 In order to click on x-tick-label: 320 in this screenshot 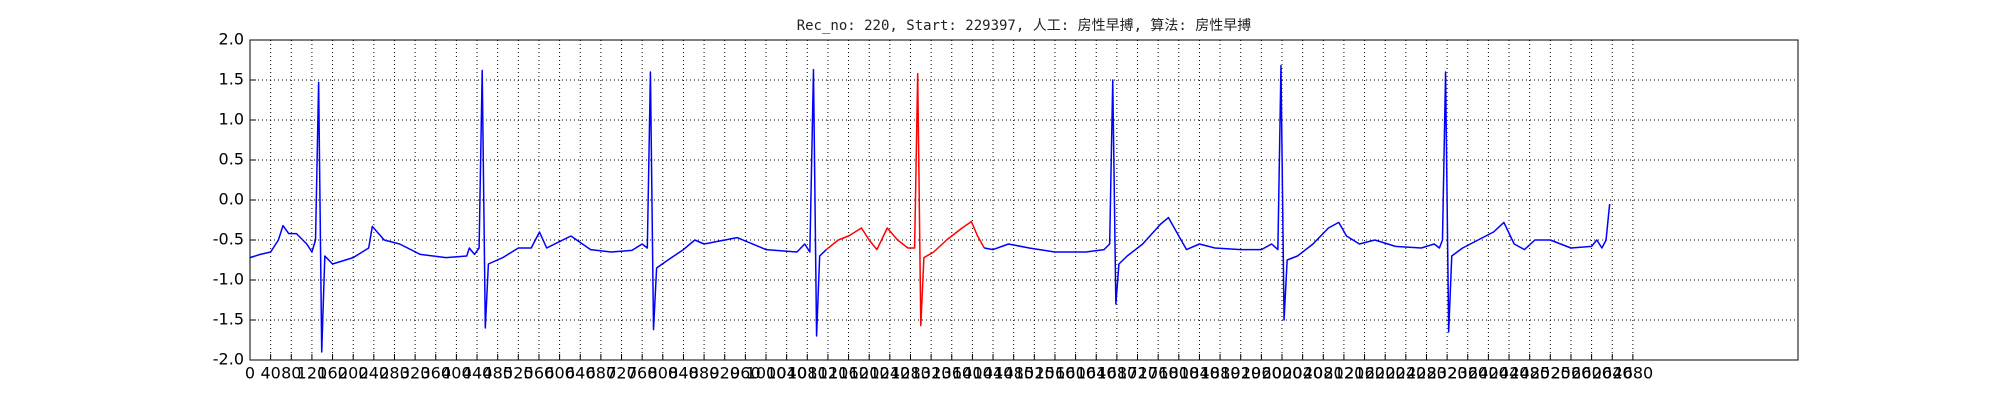, I will do `click(415, 373)`.